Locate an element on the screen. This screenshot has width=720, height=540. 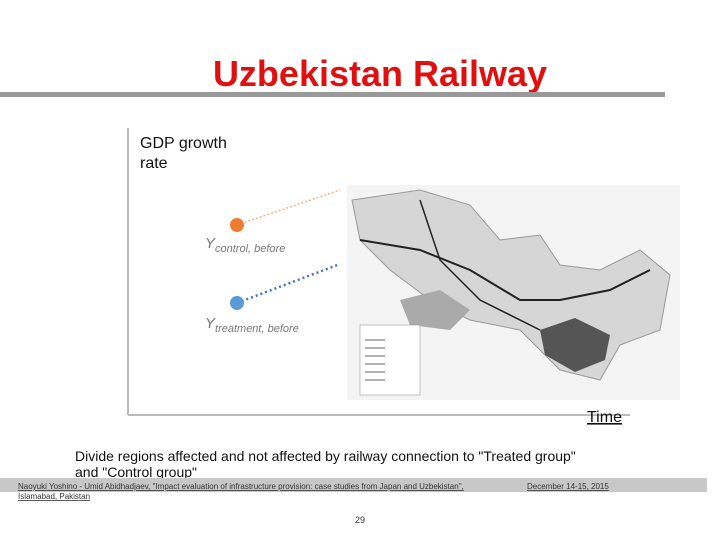
citation: Islamabad, Pakistan is located at coordinates (54, 496).